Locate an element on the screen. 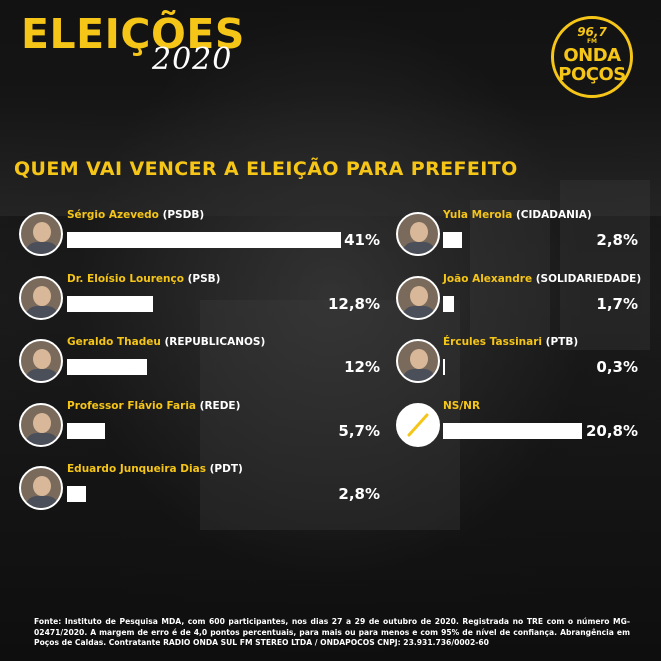  vote-percentage: 12,8% is located at coordinates (353, 303).